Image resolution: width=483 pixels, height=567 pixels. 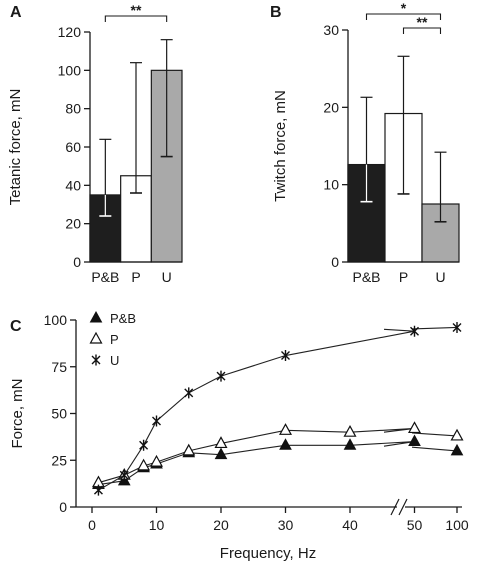 I want to click on y-tick-label-A-5: 100, so click(x=70, y=70).